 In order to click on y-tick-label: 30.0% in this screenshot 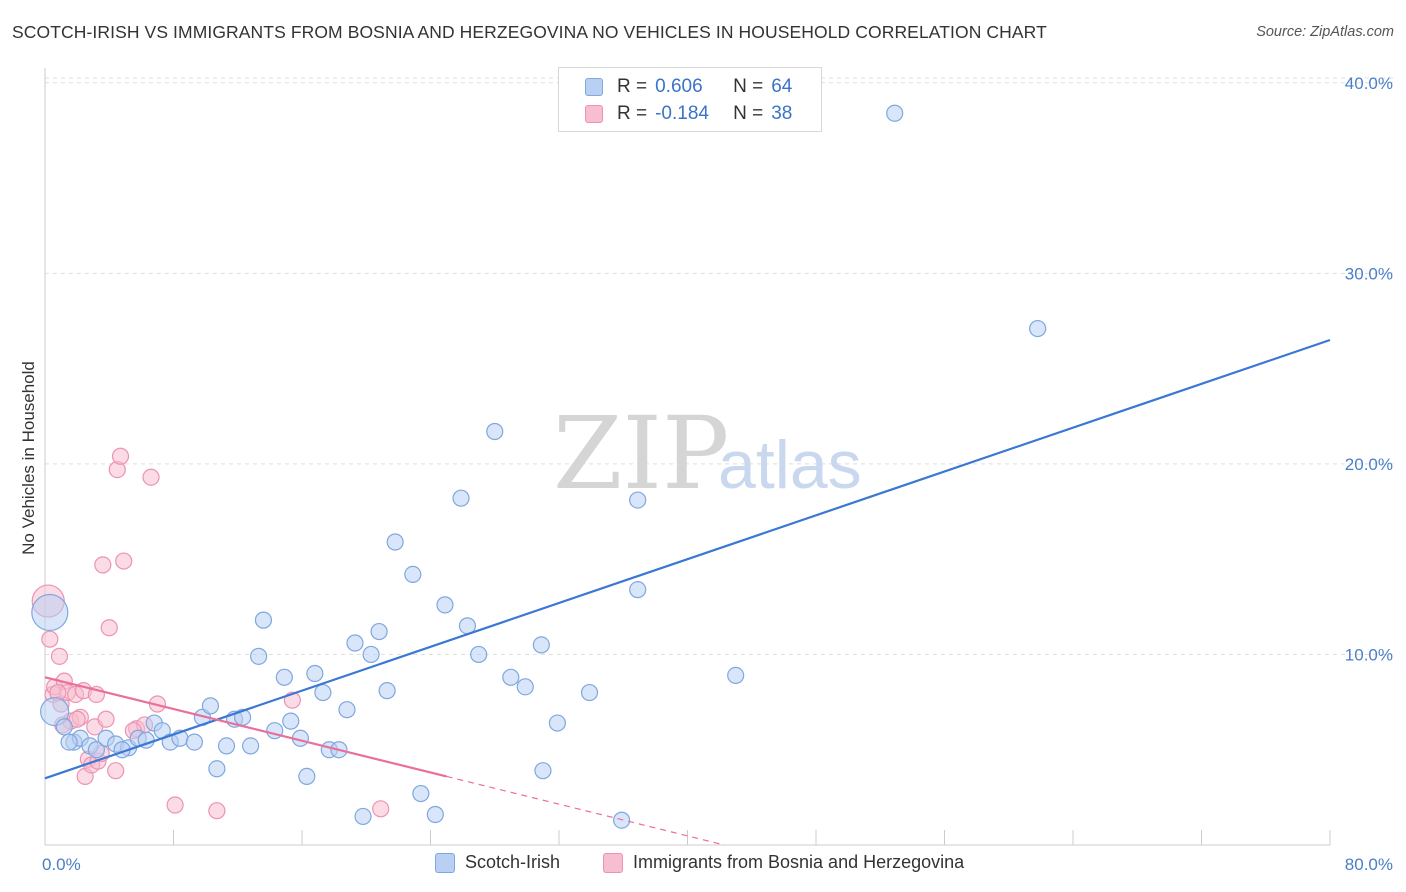, I will do `click(1369, 273)`.